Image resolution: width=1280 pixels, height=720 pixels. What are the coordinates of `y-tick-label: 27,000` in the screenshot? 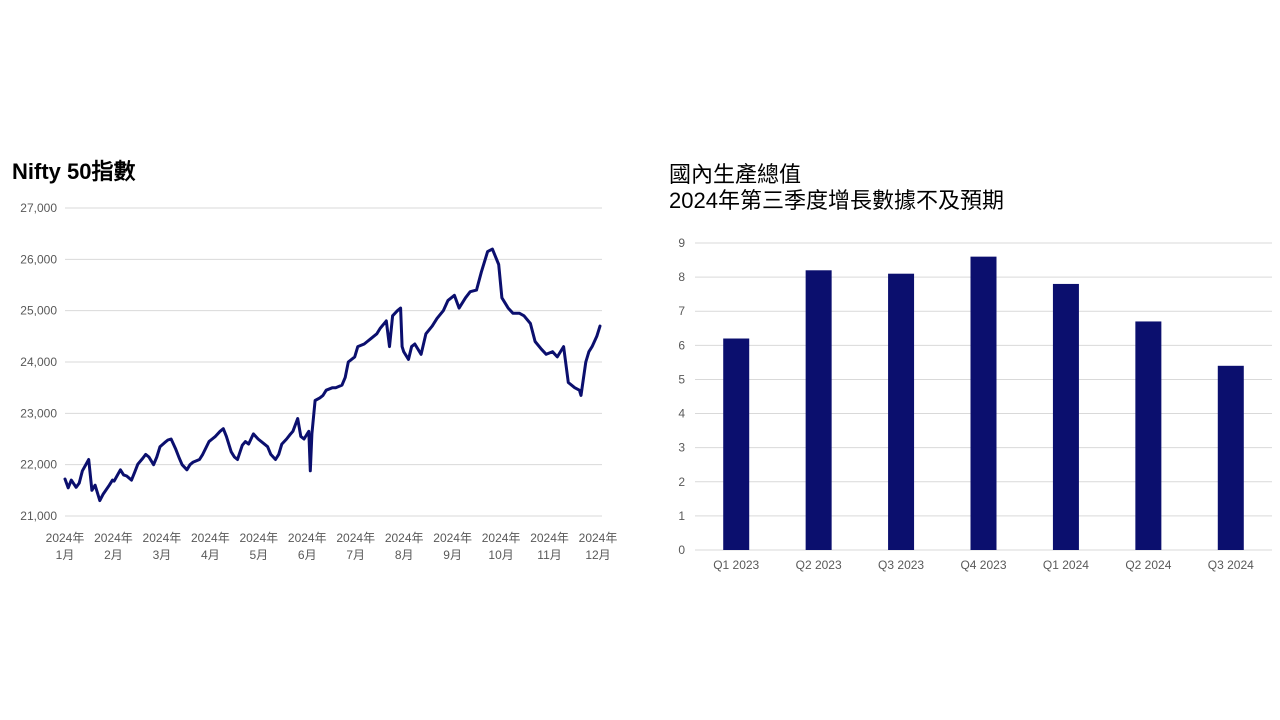 It's located at (38, 208).